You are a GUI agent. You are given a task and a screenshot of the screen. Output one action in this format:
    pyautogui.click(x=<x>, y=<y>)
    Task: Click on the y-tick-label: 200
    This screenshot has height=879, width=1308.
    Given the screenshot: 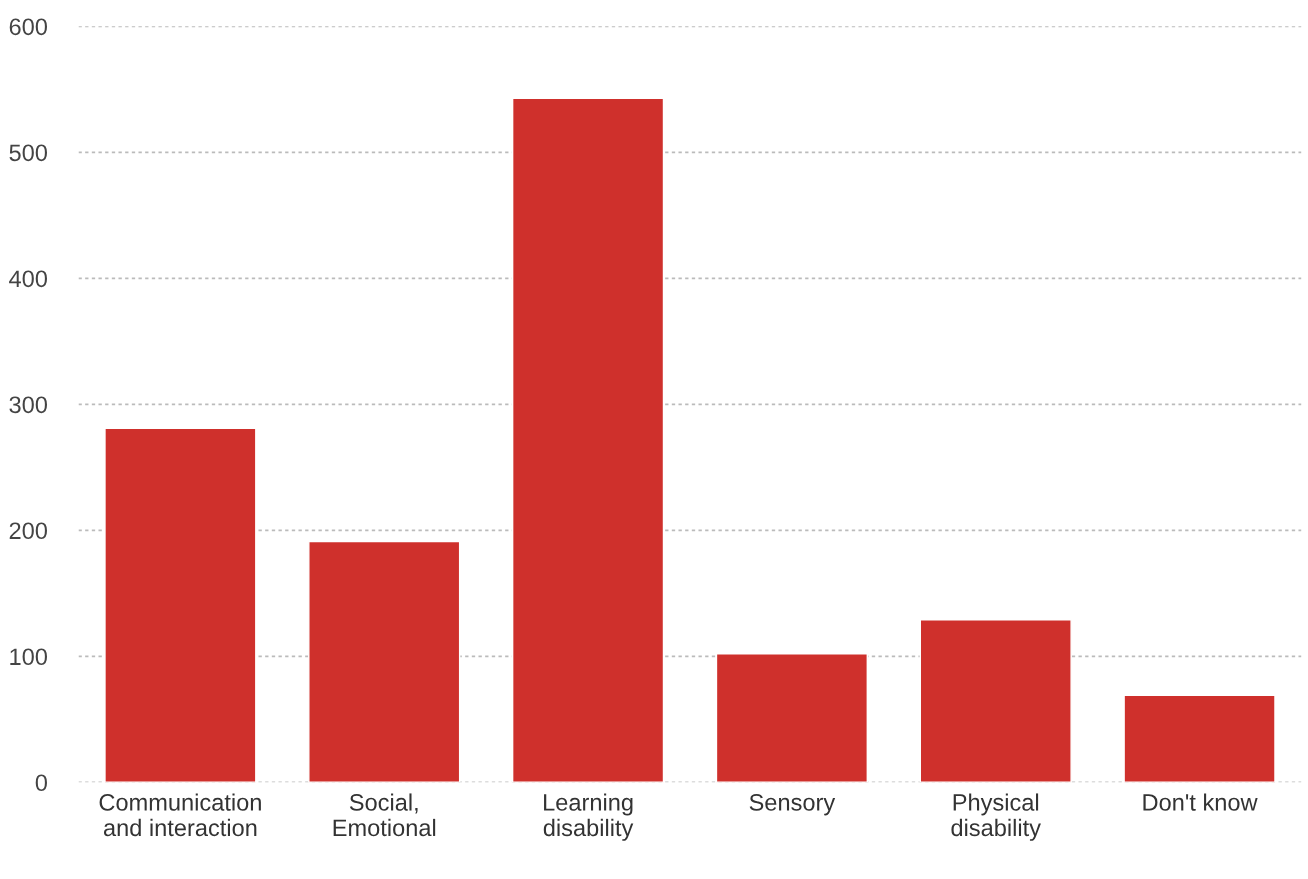 What is the action you would take?
    pyautogui.click(x=28, y=531)
    